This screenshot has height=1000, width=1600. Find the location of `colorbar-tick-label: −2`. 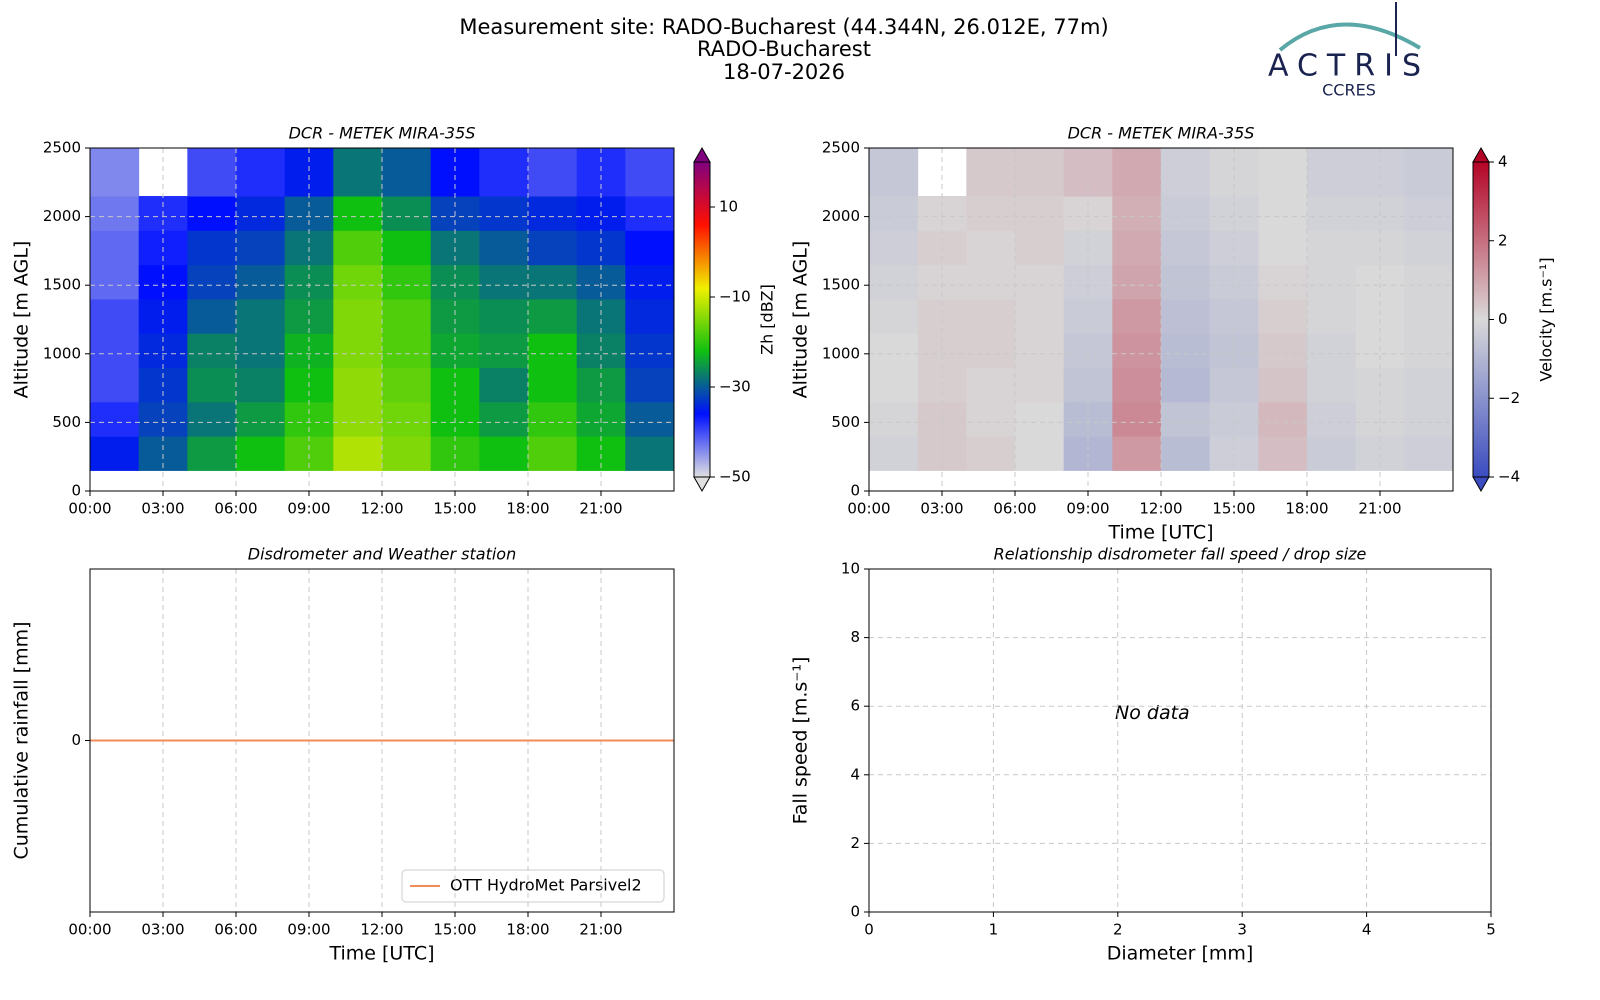

colorbar-tick-label: −2 is located at coordinates (1509, 398).